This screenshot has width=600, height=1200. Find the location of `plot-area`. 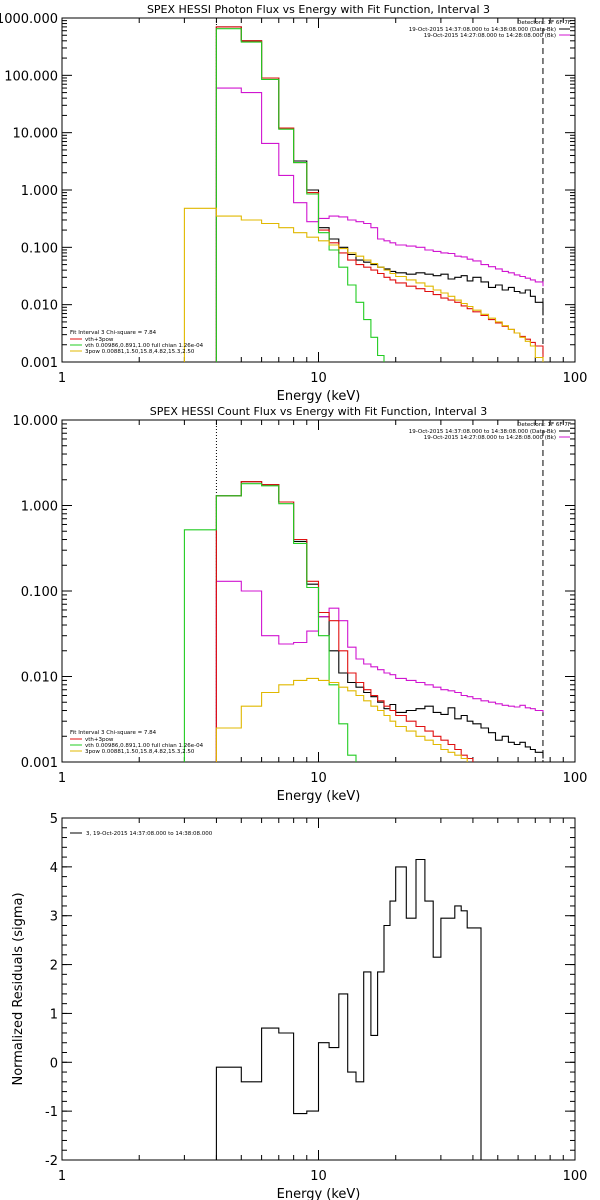

plot-area is located at coordinates (348, 1009).